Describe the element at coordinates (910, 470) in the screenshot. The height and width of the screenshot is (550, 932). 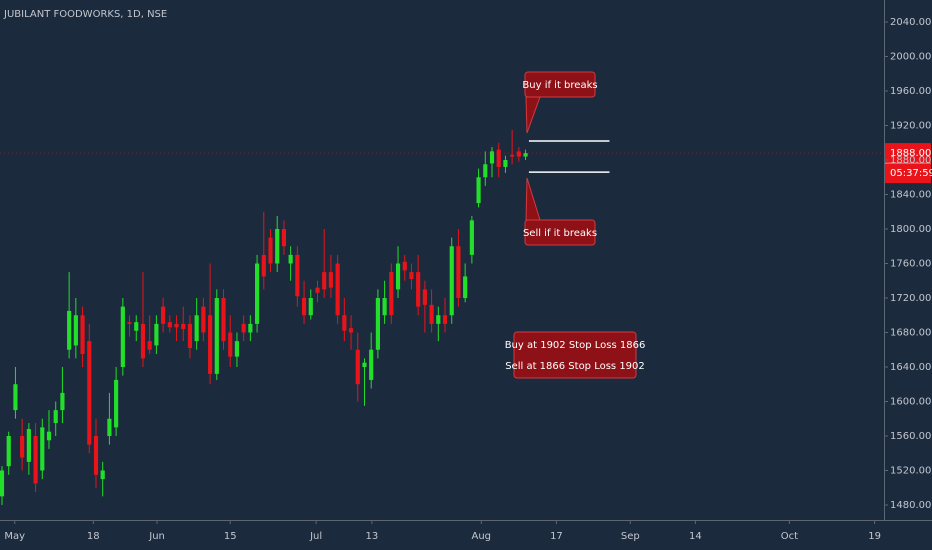
I see `y-tick-label: 1520.00` at that location.